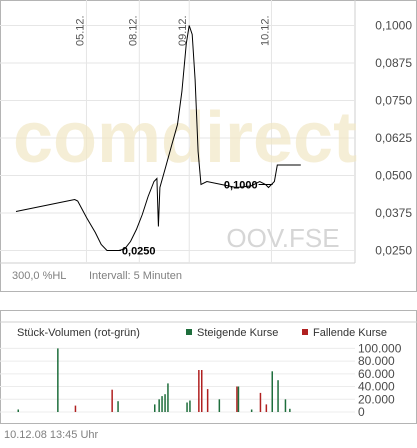  Describe the element at coordinates (172, 30) in the screenshot. I see `price-x-ticks: 05.12. 08.12. 09.12. 10.12.` at that location.